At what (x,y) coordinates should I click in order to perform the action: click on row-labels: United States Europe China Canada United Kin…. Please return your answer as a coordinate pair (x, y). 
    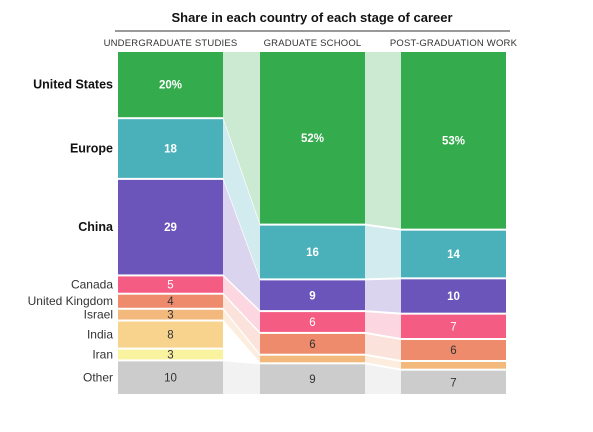
    Looking at the image, I should click on (71, 231).